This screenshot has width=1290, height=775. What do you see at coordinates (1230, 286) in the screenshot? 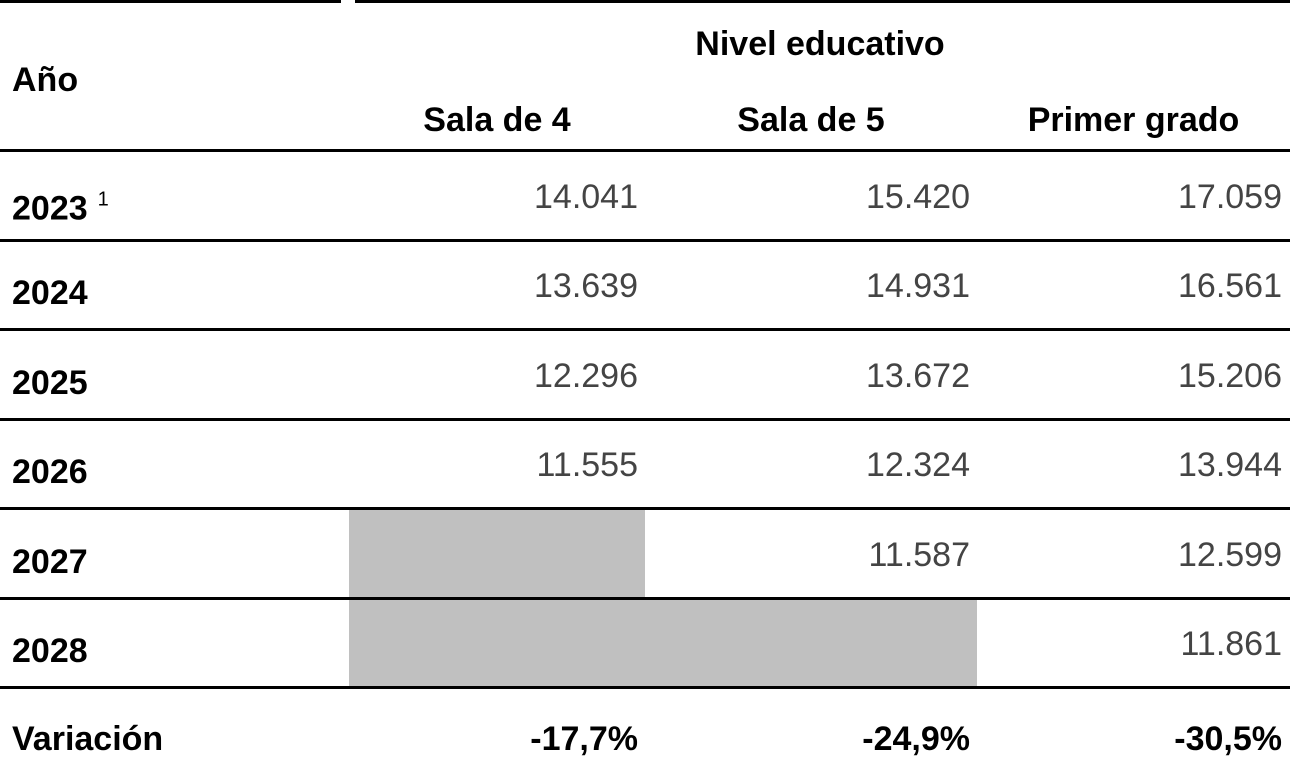
I see `value-cell: 16.561` at bounding box center [1230, 286].